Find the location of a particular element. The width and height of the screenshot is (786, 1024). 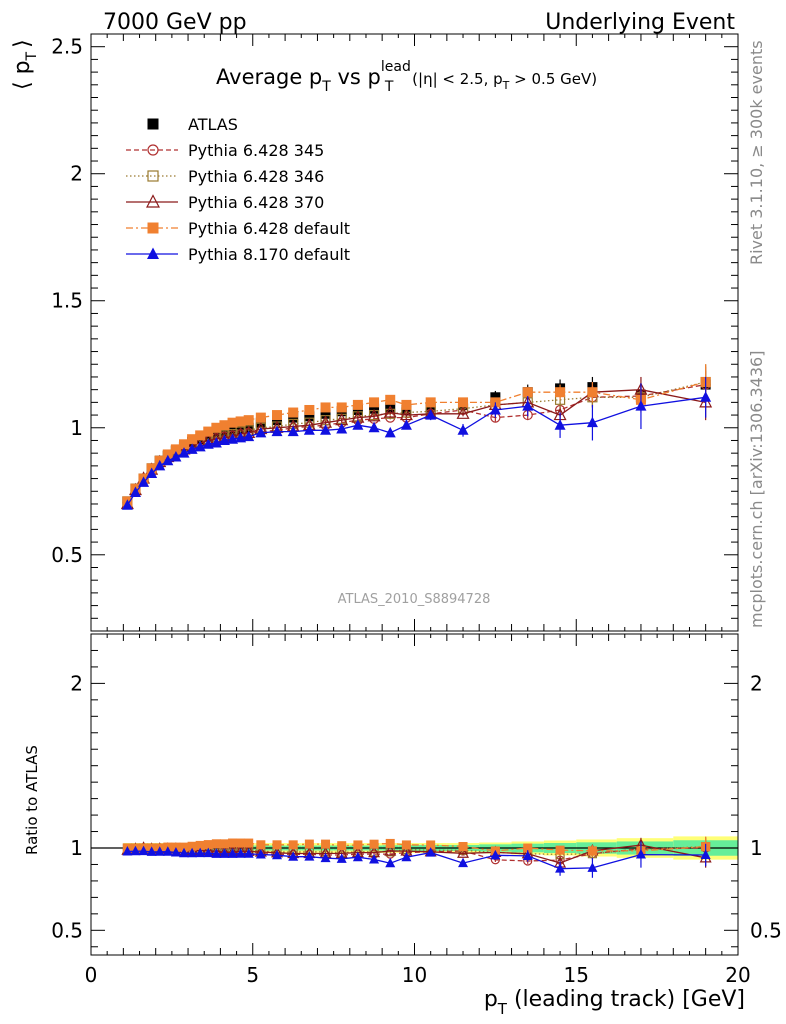

ratio-y-tick-label: 0.5 is located at coordinates (67, 930).